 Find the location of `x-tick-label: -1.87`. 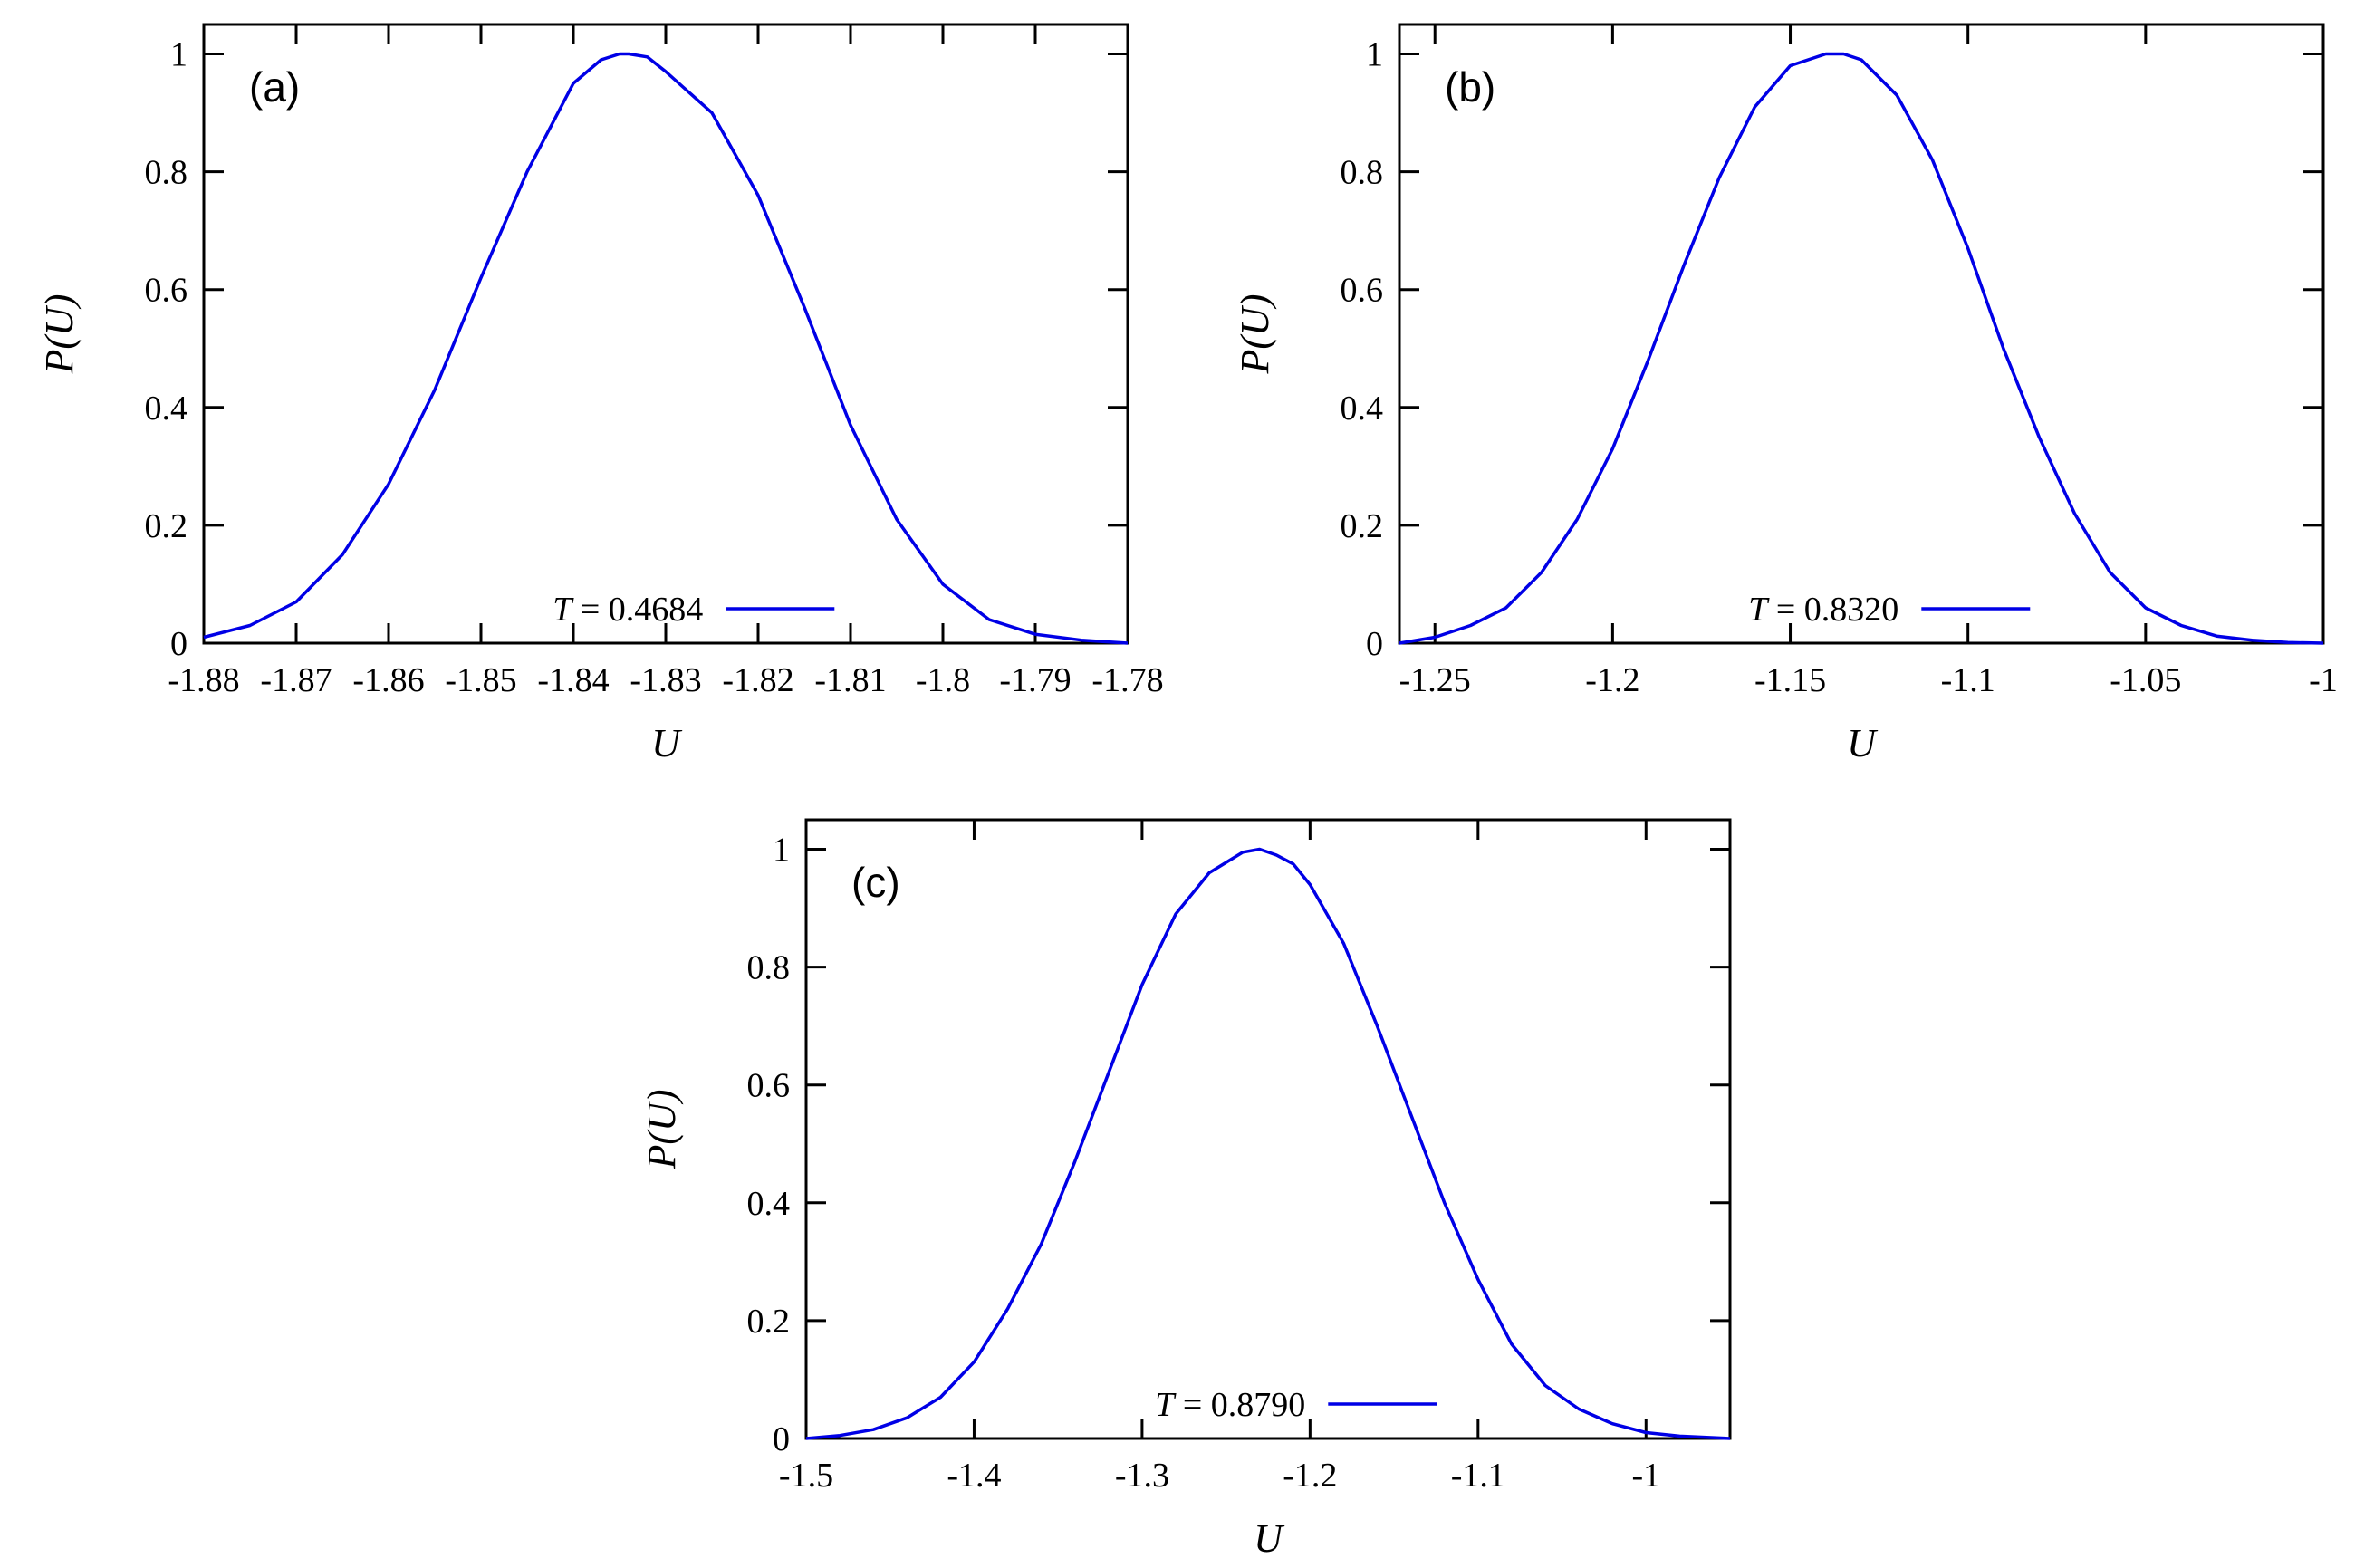

x-tick-label: -1.87 is located at coordinates (296, 680).